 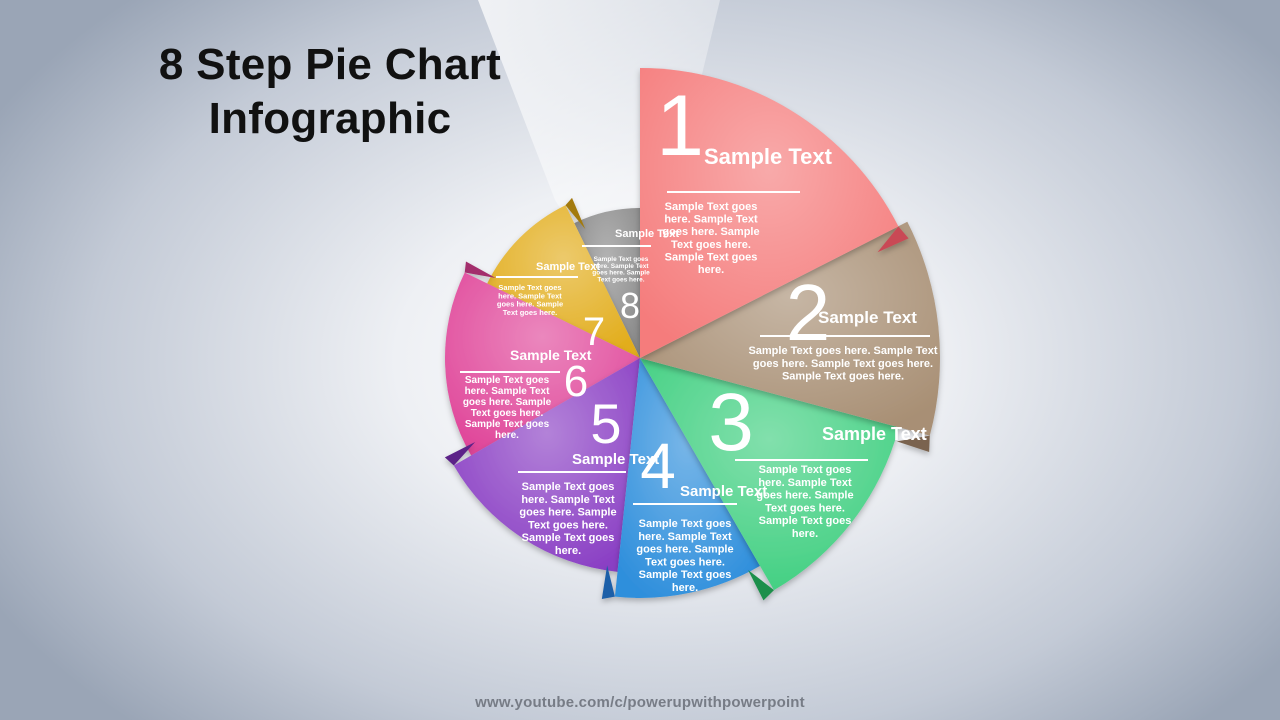 What do you see at coordinates (615, 459) in the screenshot?
I see `segment-heading-5: Sample Text` at bounding box center [615, 459].